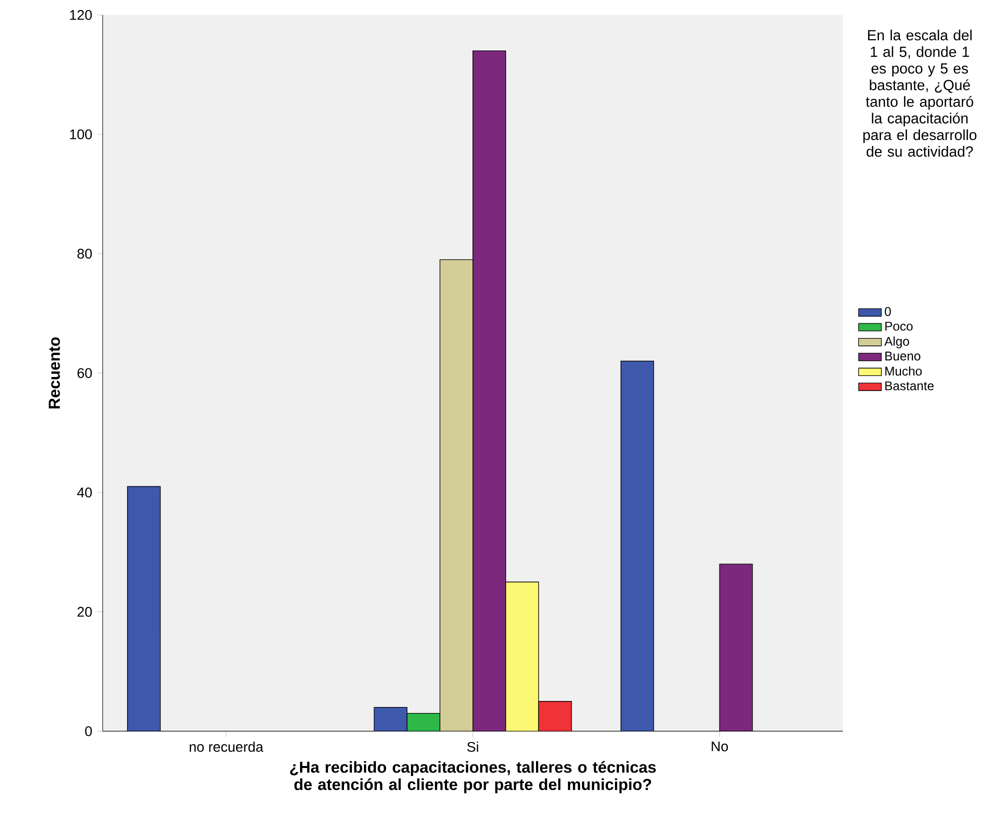  What do you see at coordinates (919, 93) in the screenshot?
I see `legend-title: En la escala del 1 al 5, donde 1 es poco y 5 es bastante, ¿Qué tanto le aportaró la capacitación para el desarrollo de su actividad?` at bounding box center [919, 93].